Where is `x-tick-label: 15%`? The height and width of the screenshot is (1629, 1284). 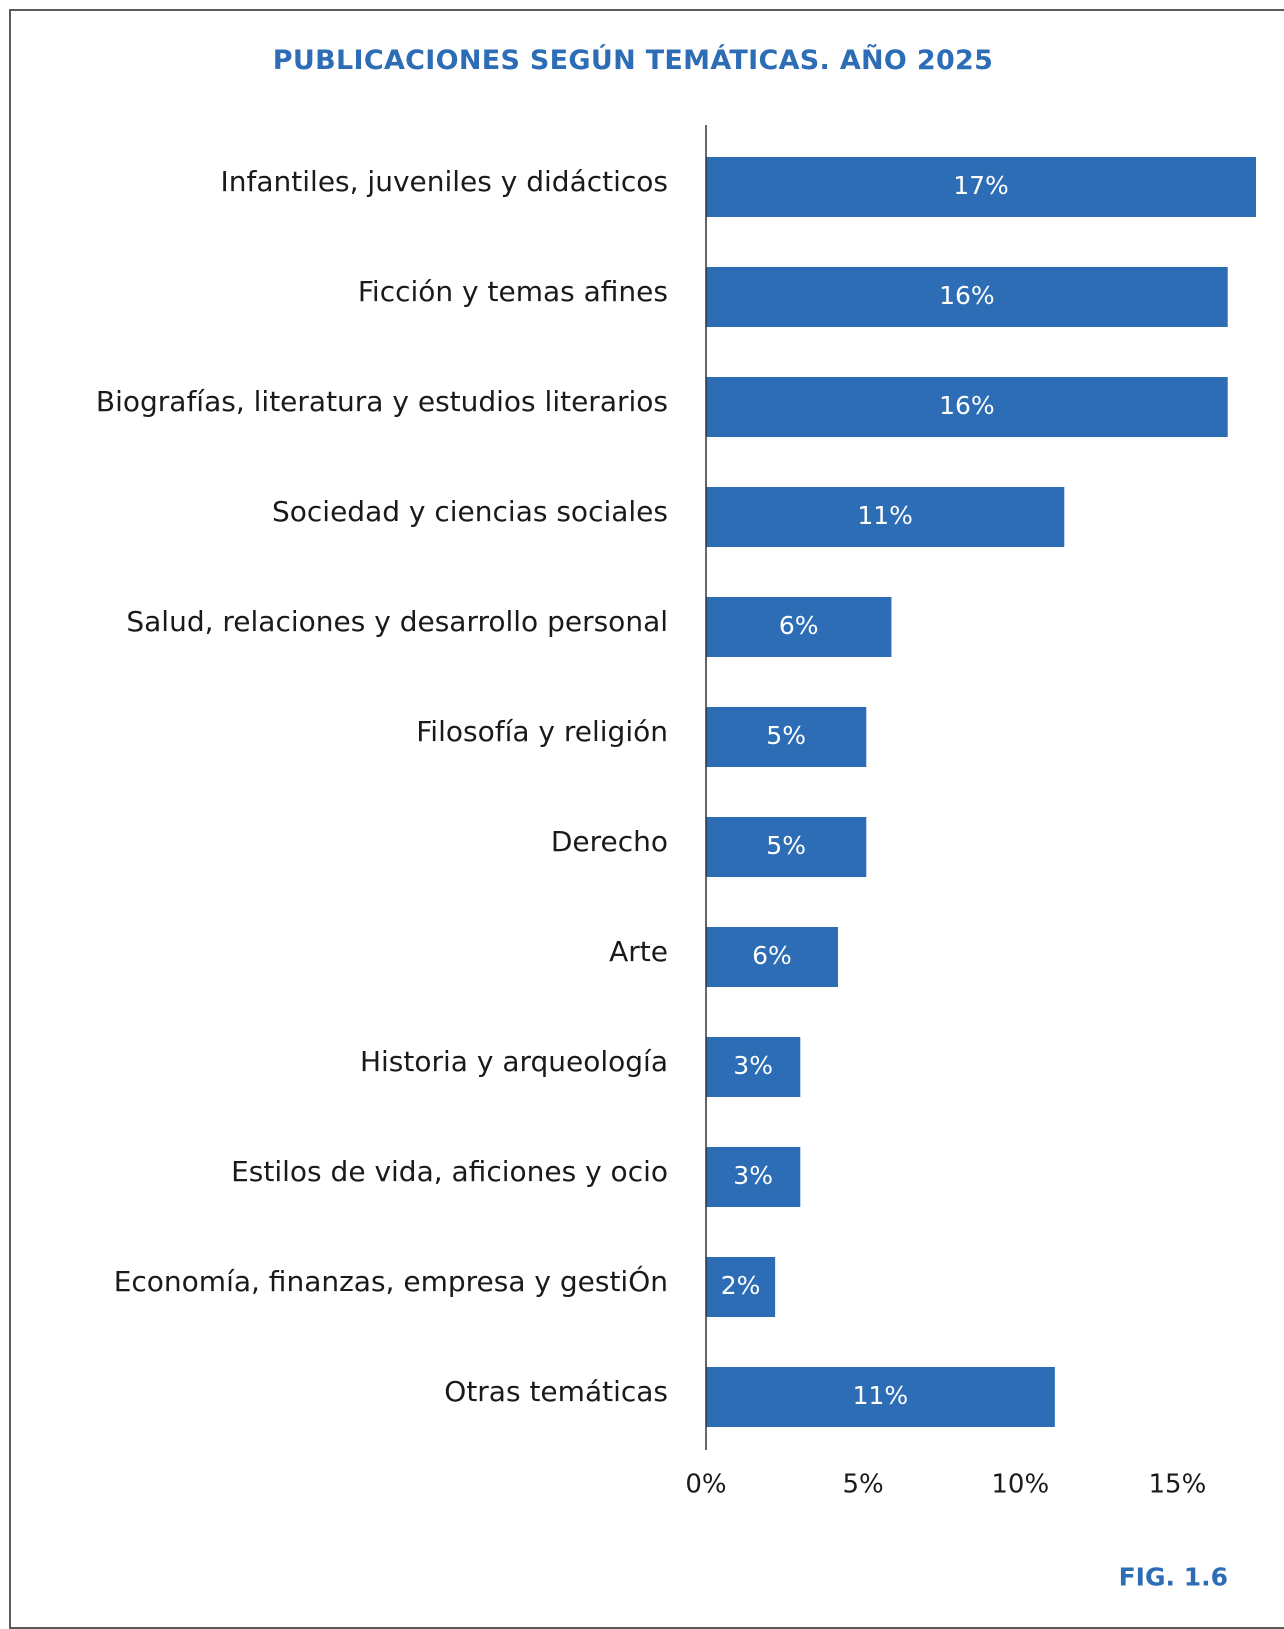 x-tick-label: 15% is located at coordinates (1178, 1485).